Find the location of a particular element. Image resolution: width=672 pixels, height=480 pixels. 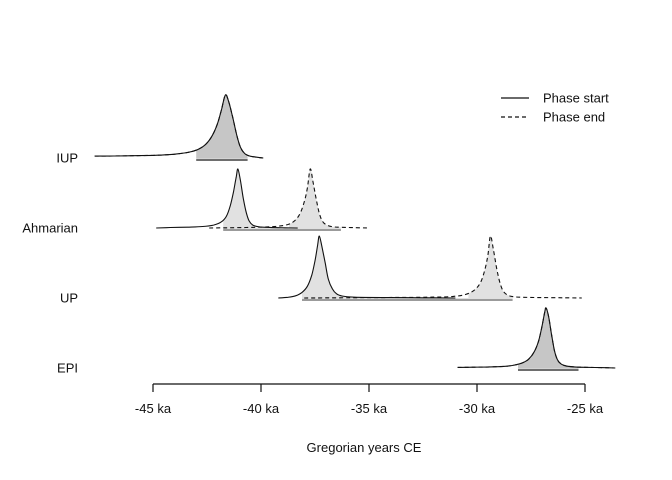

x-tick-label: -35 ka is located at coordinates (369, 408).